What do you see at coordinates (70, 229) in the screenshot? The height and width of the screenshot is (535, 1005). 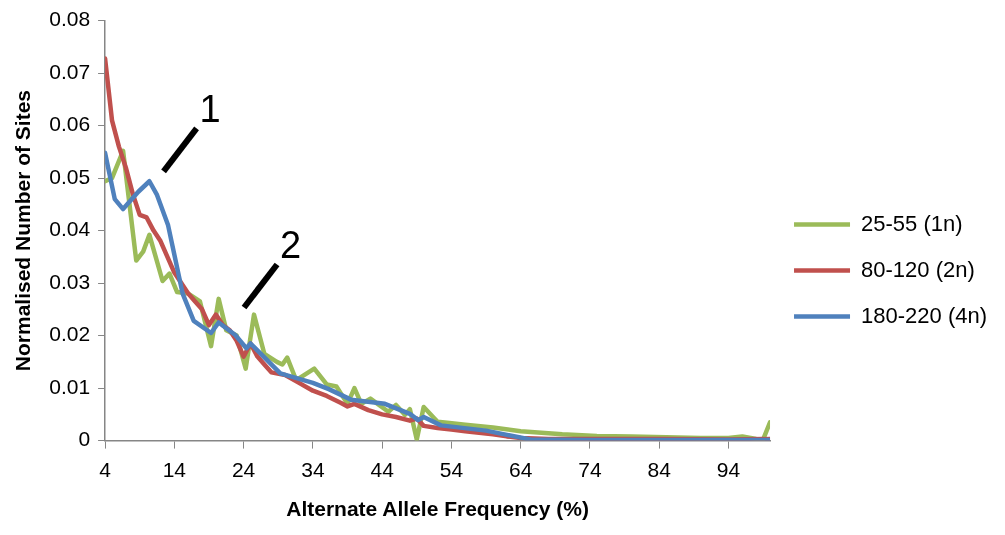 I see `y-tick-label: 0.04` at bounding box center [70, 229].